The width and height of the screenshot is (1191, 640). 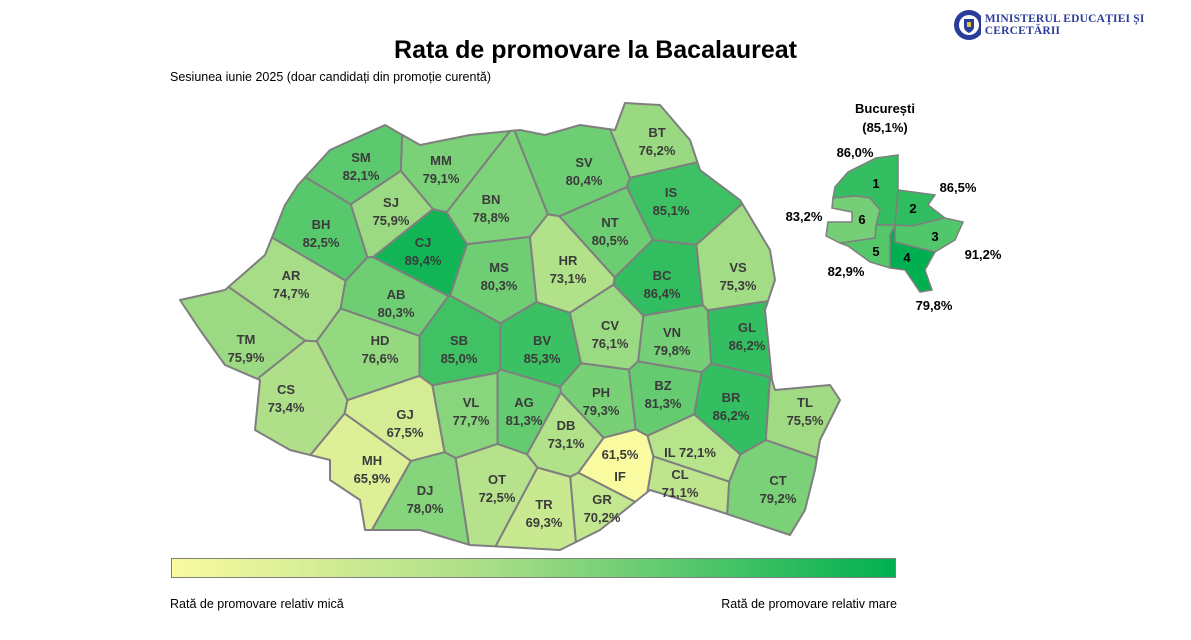 I want to click on county-code: MM, so click(x=441, y=160).